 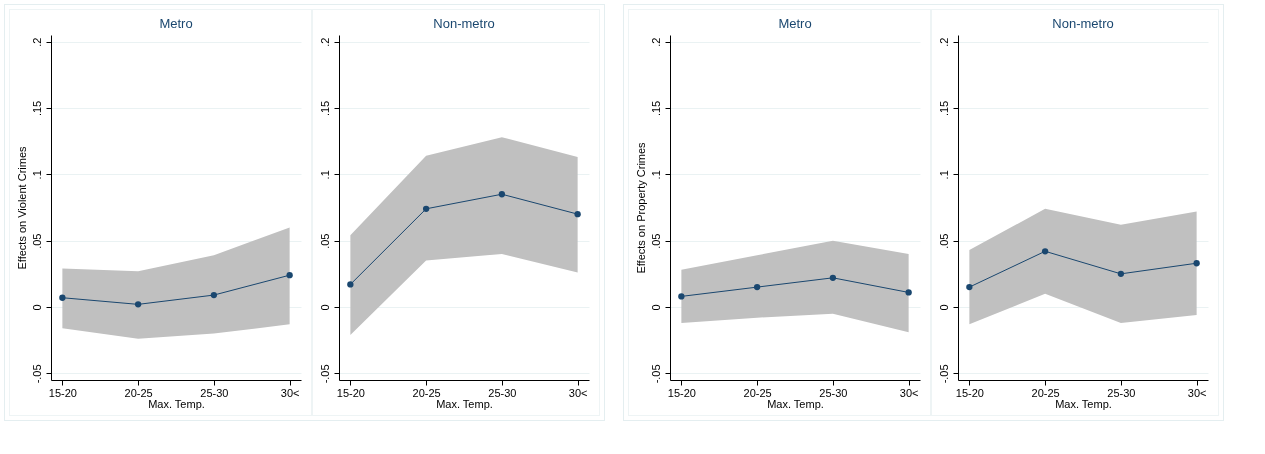 What do you see at coordinates (640, 207) in the screenshot?
I see `y-axis-title: Effects on Property Crimes` at bounding box center [640, 207].